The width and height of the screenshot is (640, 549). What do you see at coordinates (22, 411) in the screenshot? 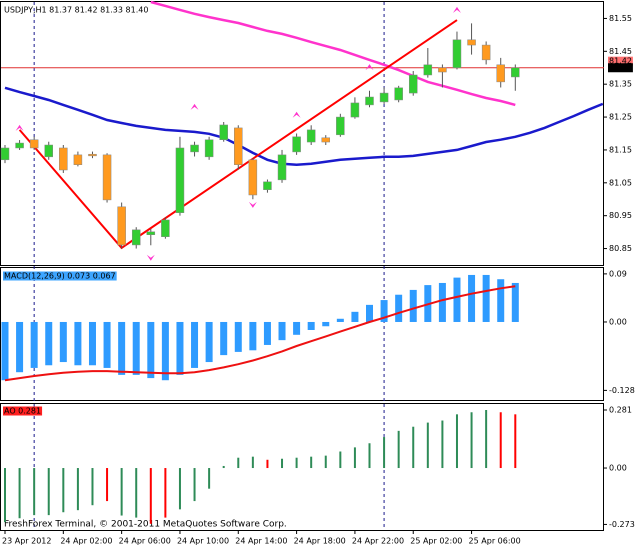
I see `indicator-label: AO 0.281` at bounding box center [22, 411].